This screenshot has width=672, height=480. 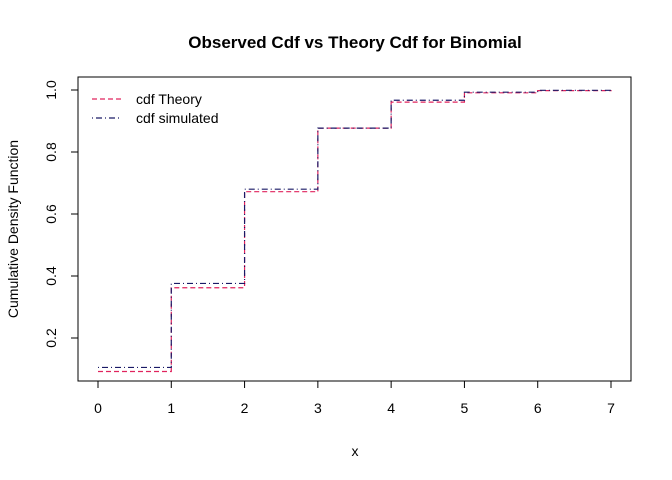 I want to click on x-tick-label: 0, so click(x=98, y=408).